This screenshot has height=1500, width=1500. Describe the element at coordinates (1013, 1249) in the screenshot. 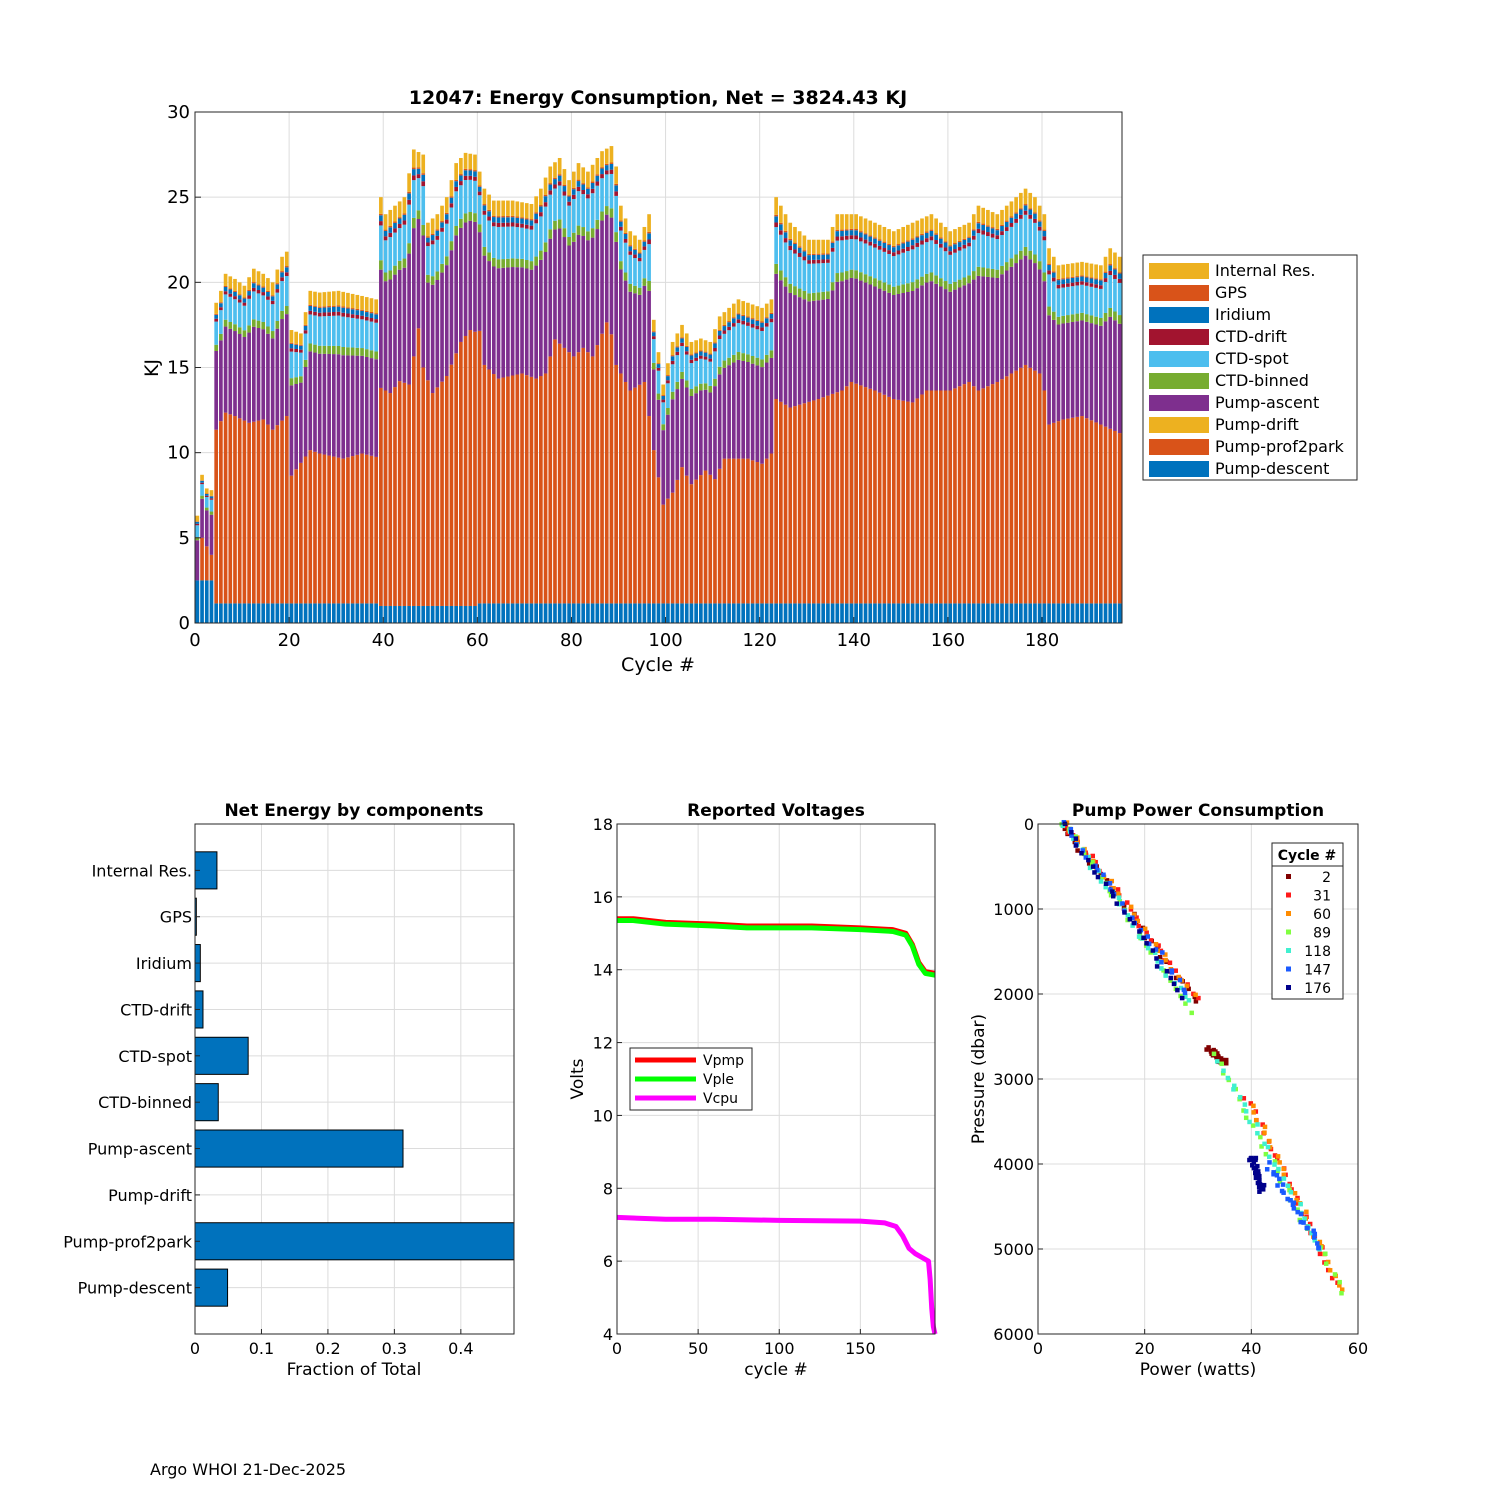

I see `y-tick-label: 5000` at that location.